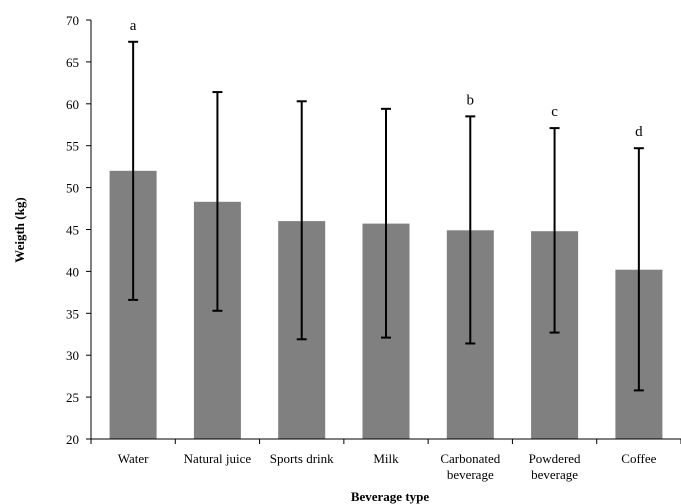  Describe the element at coordinates (470, 466) in the screenshot. I see `category-label: Carbonated beverage` at that location.